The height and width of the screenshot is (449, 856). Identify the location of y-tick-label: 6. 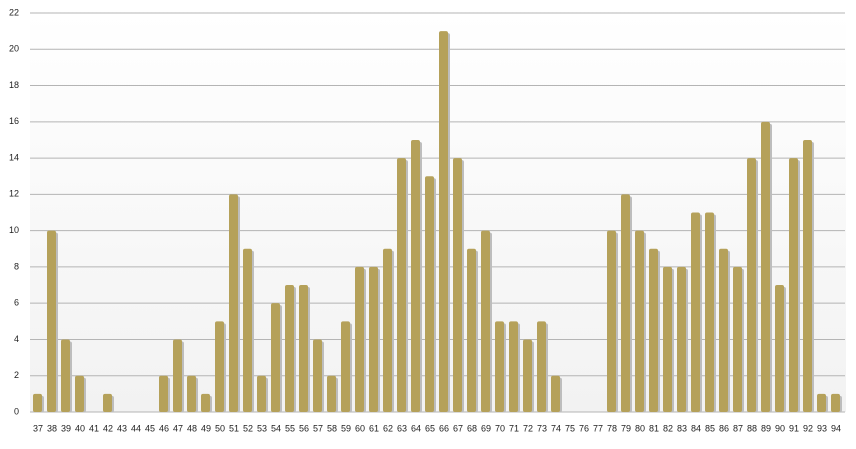
(16, 303).